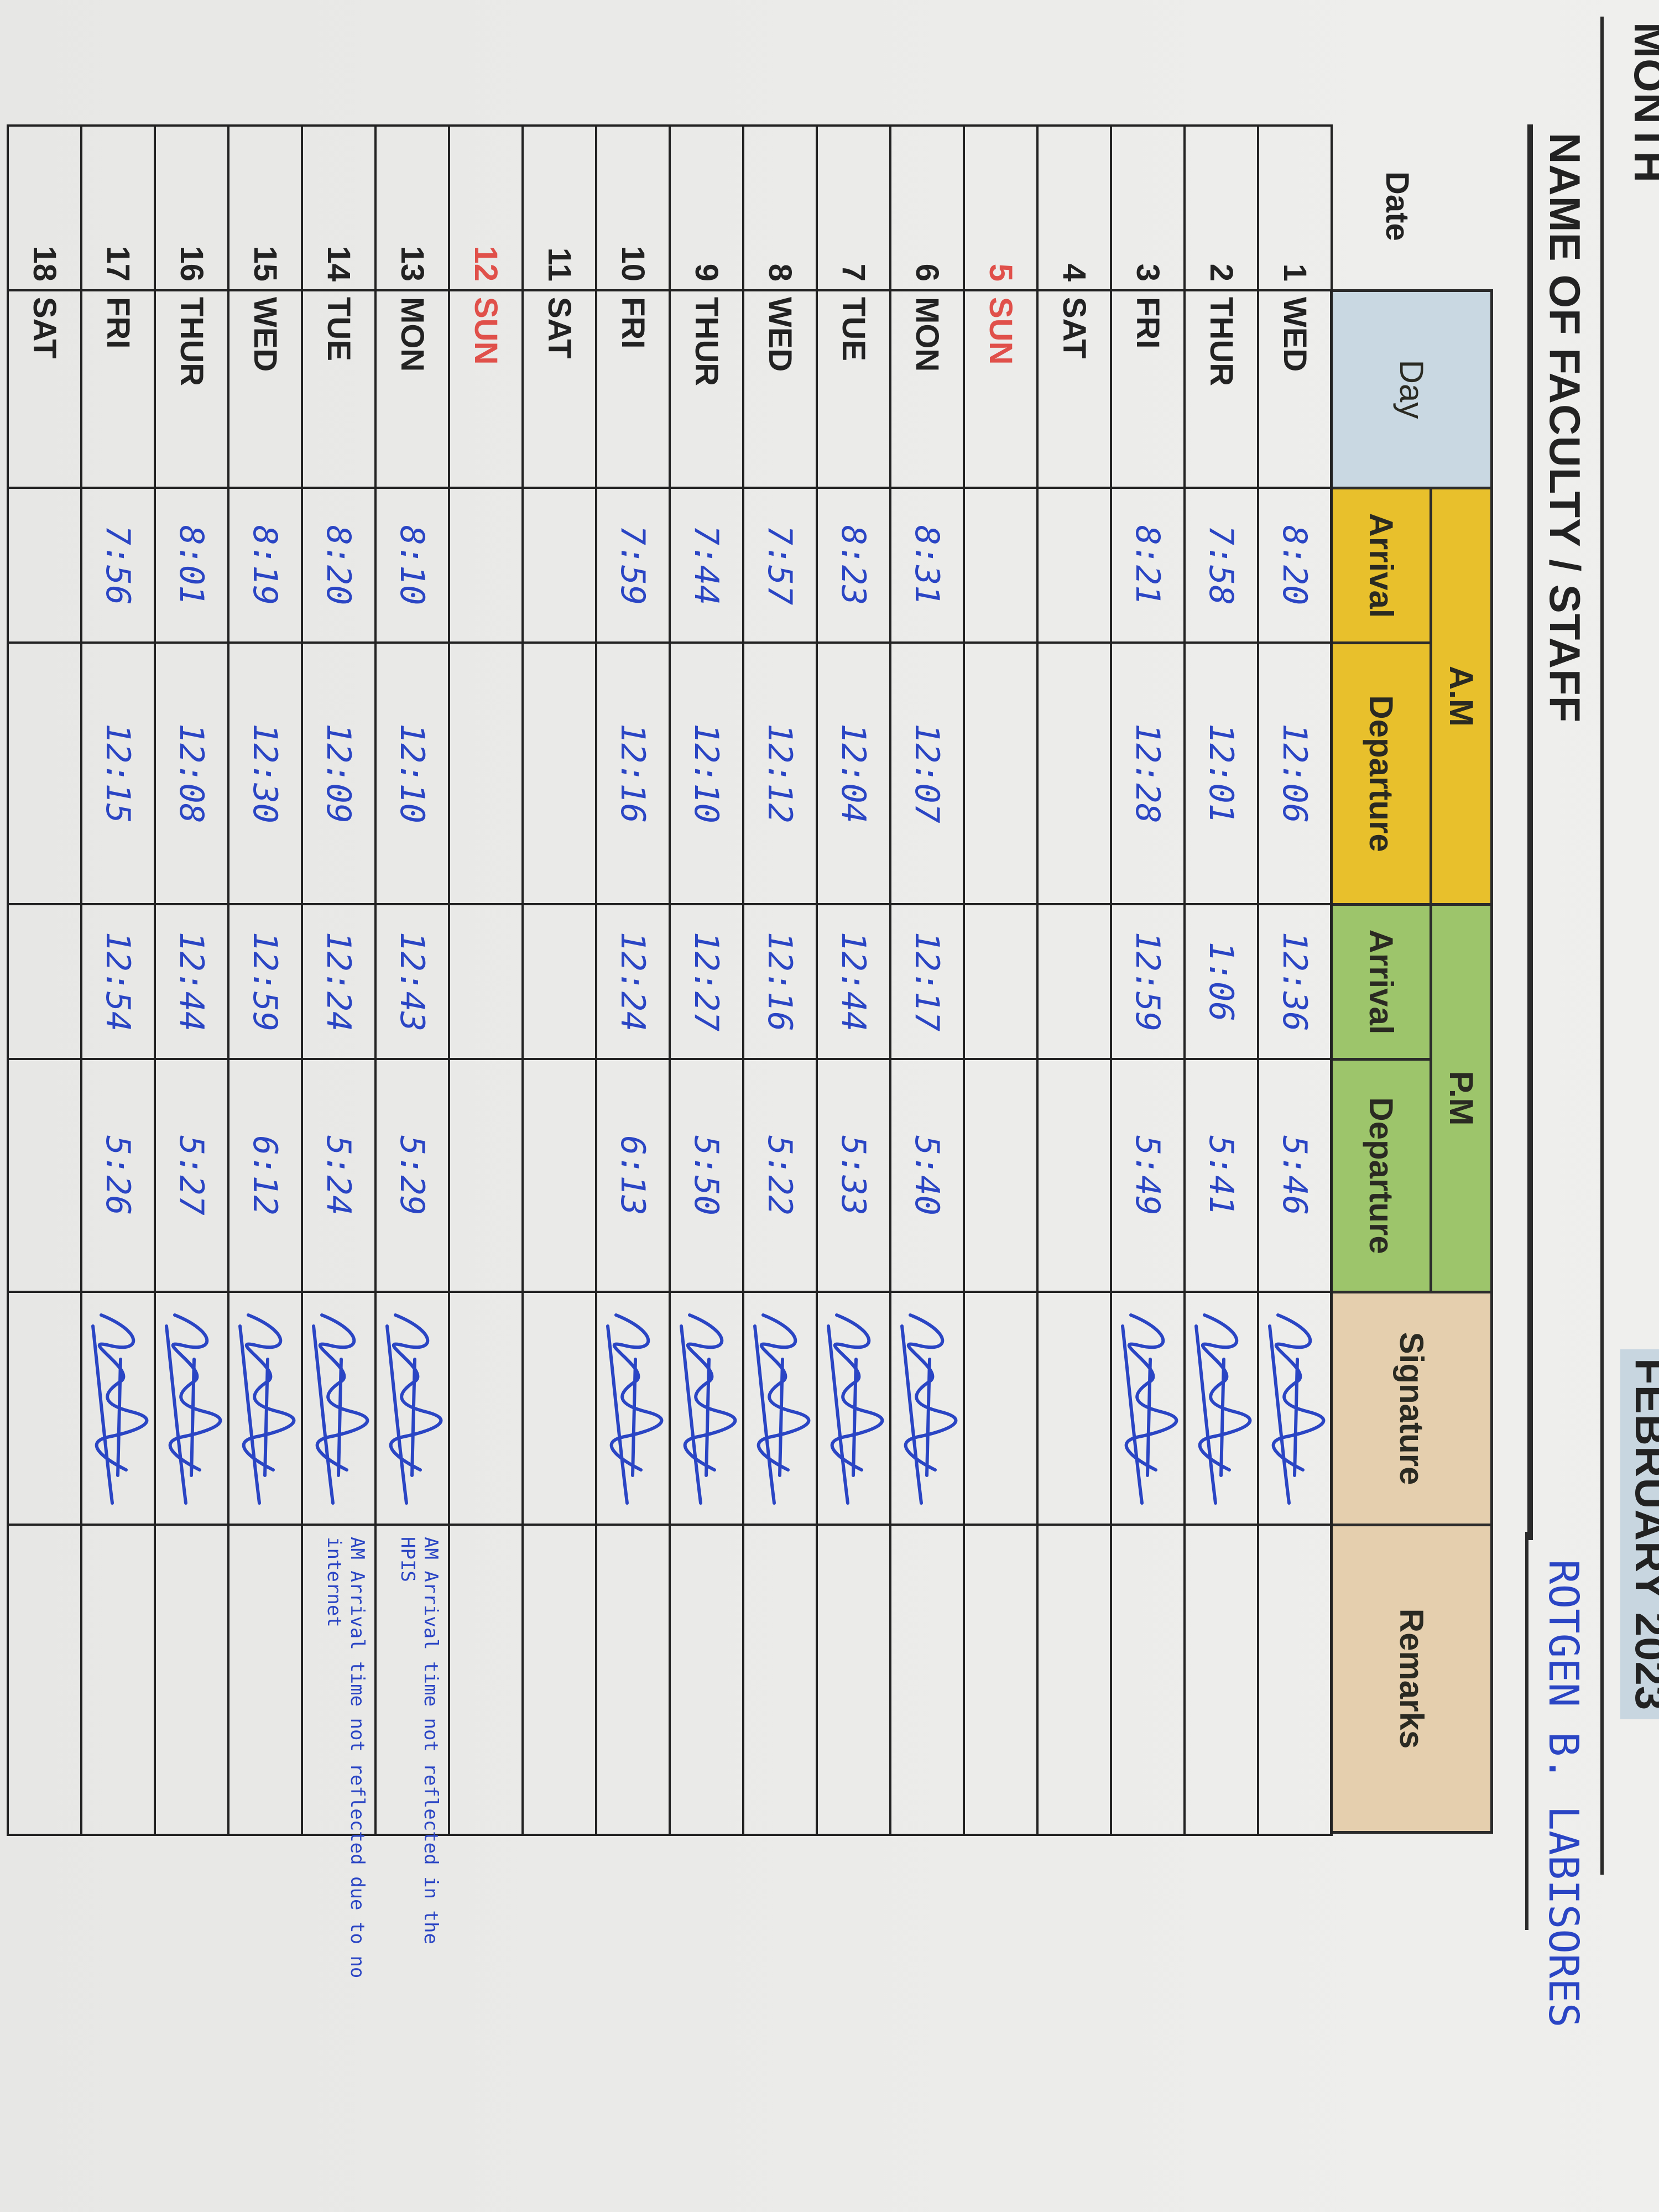 Image resolution: width=1659 pixels, height=2212 pixels. I want to click on pm-arrival-cell: 12:44, so click(192, 982).